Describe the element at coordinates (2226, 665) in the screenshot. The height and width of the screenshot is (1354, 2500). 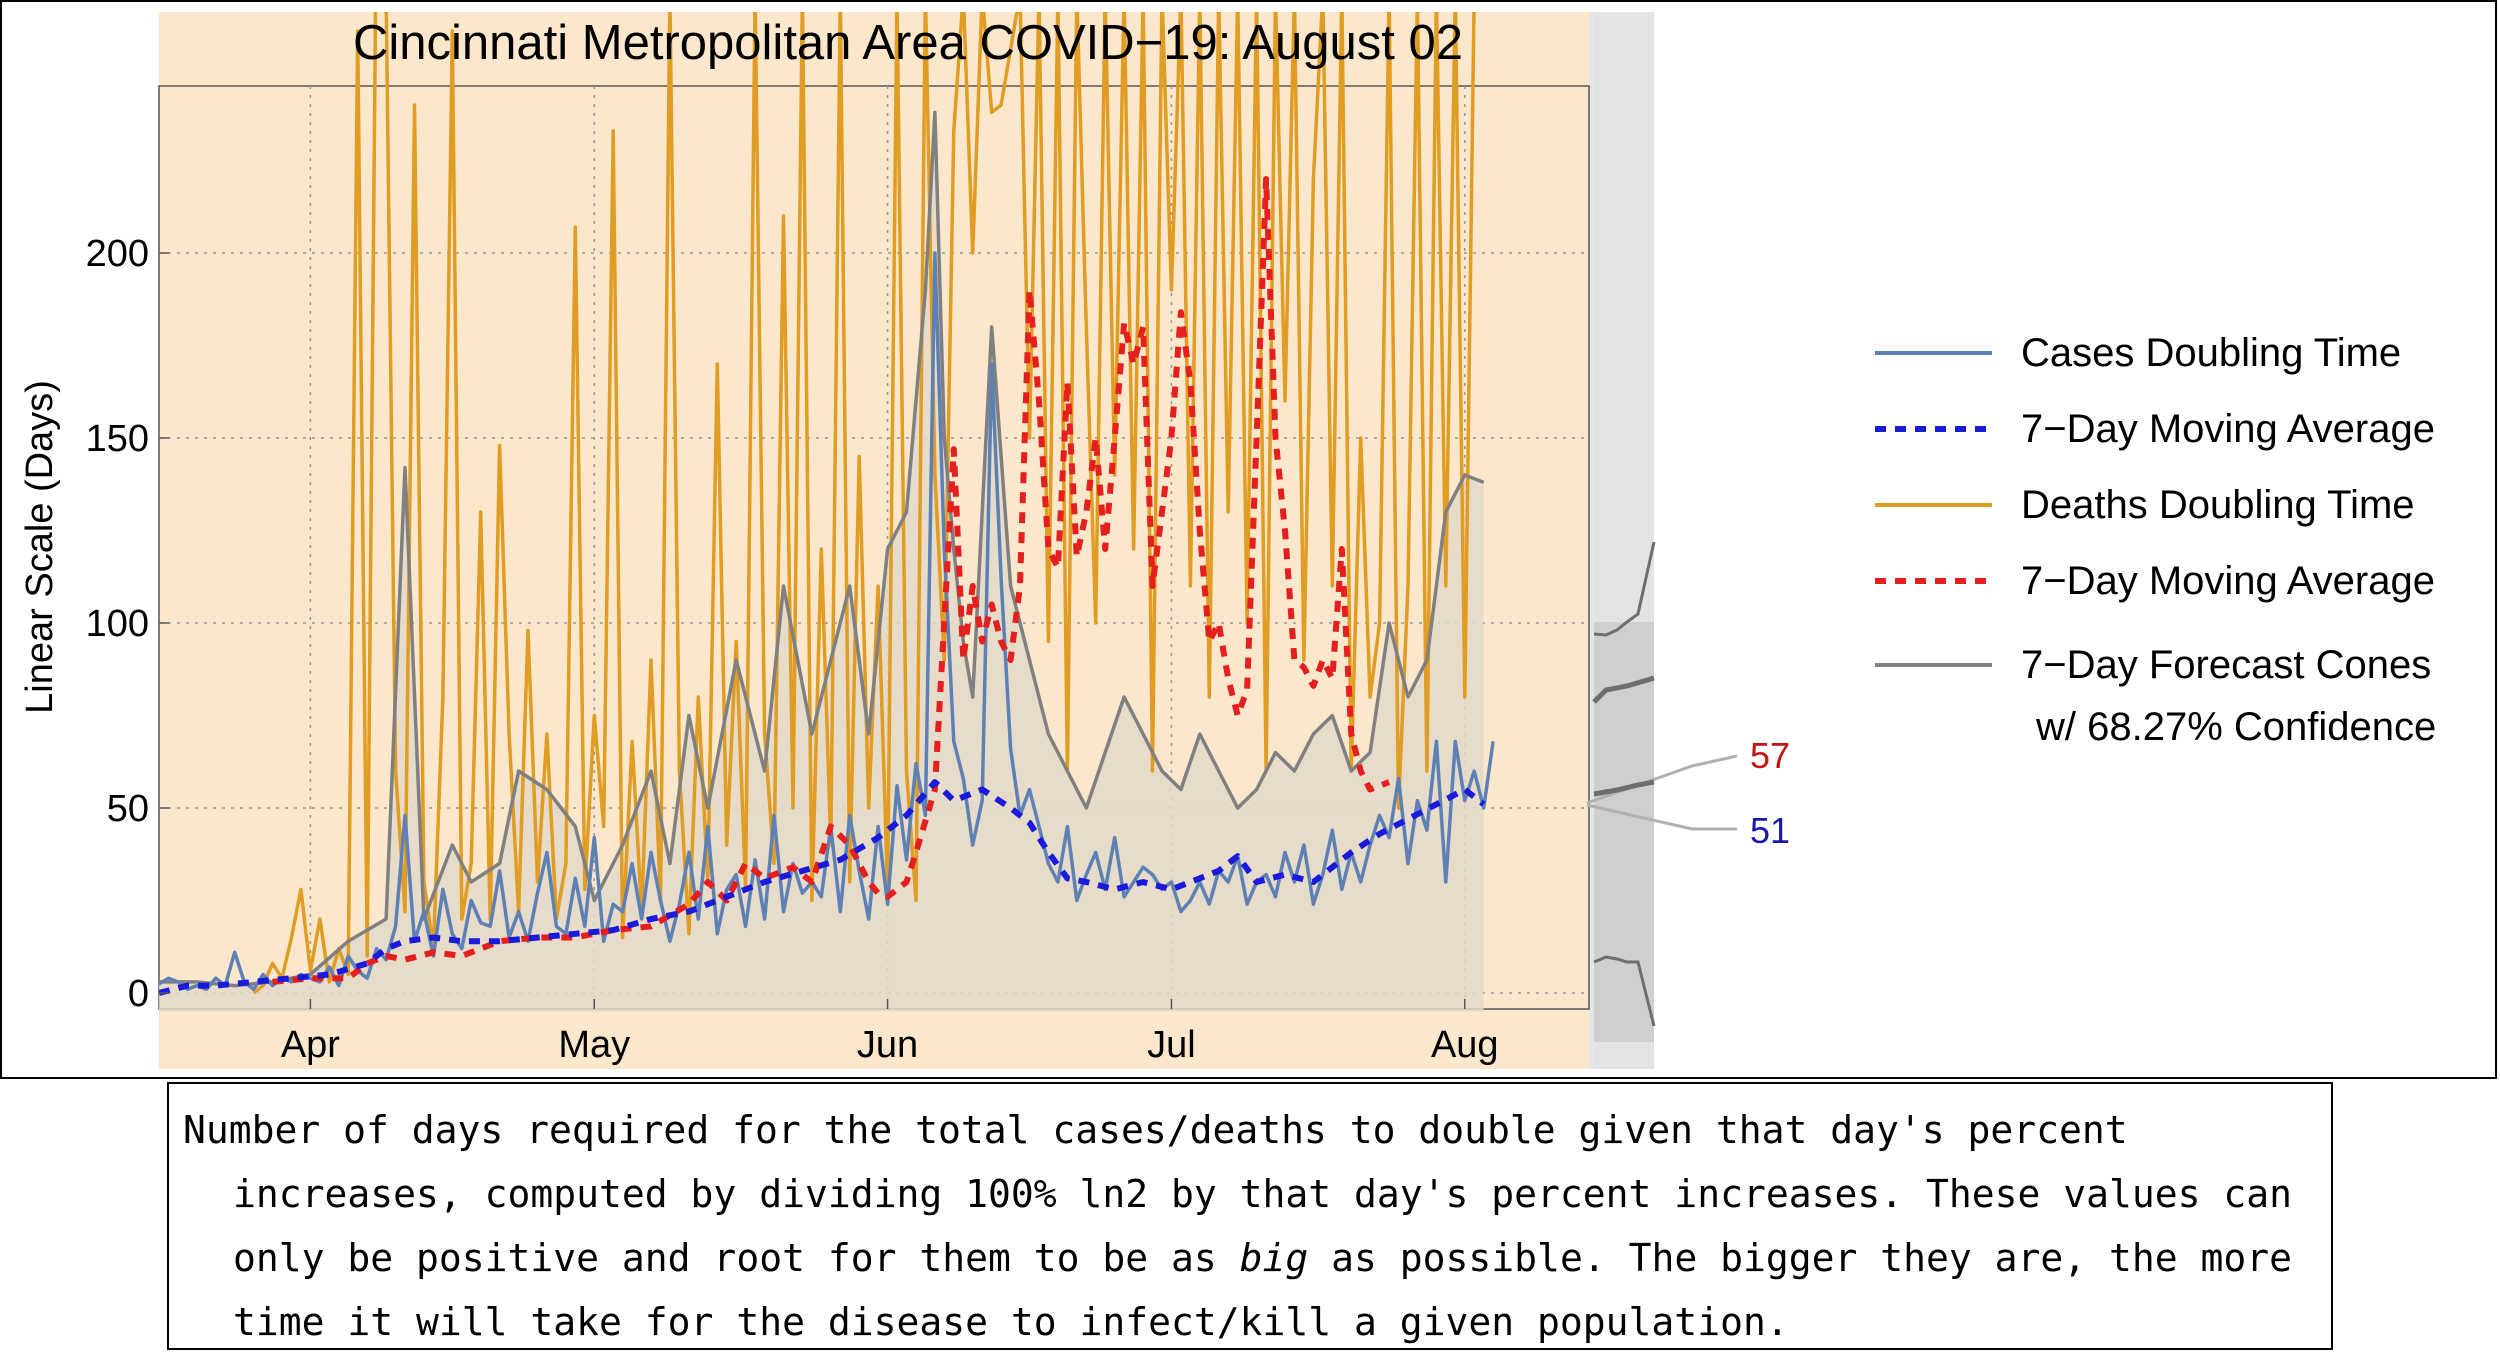
I see `legend-label-line-1: 7−Day Forecast Cones` at that location.